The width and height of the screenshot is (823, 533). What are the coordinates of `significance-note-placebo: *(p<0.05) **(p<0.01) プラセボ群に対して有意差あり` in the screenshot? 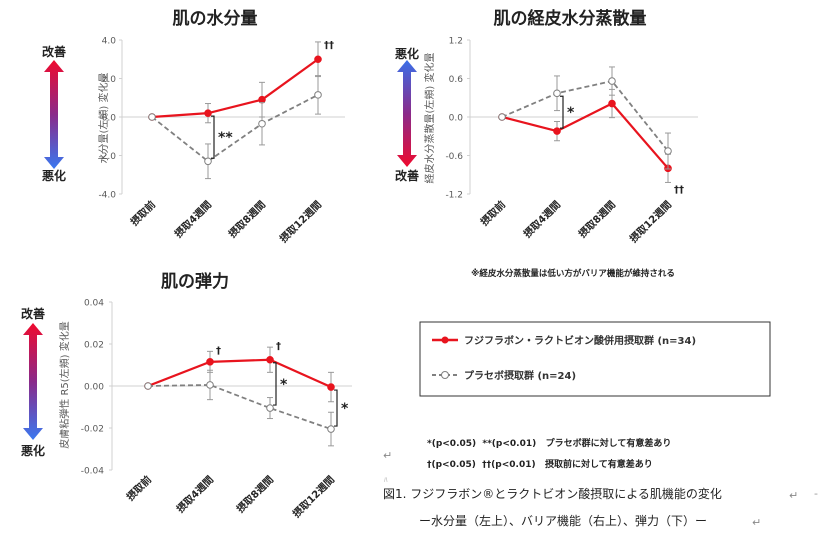 It's located at (549, 443).